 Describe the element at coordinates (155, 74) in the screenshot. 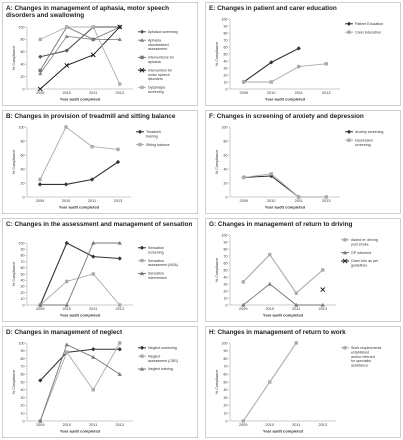

I see `legend-entry: Intervention for motor speech disorders` at that location.